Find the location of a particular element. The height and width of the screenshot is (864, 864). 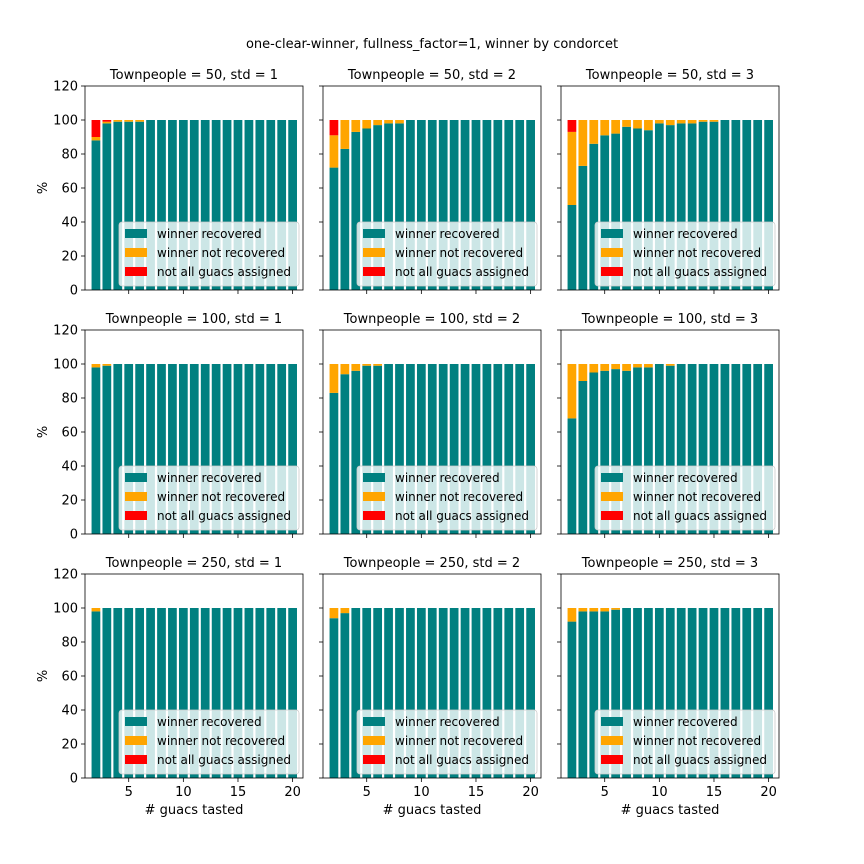

bar-winner-not-recovered-x5 is located at coordinates (367, 365).